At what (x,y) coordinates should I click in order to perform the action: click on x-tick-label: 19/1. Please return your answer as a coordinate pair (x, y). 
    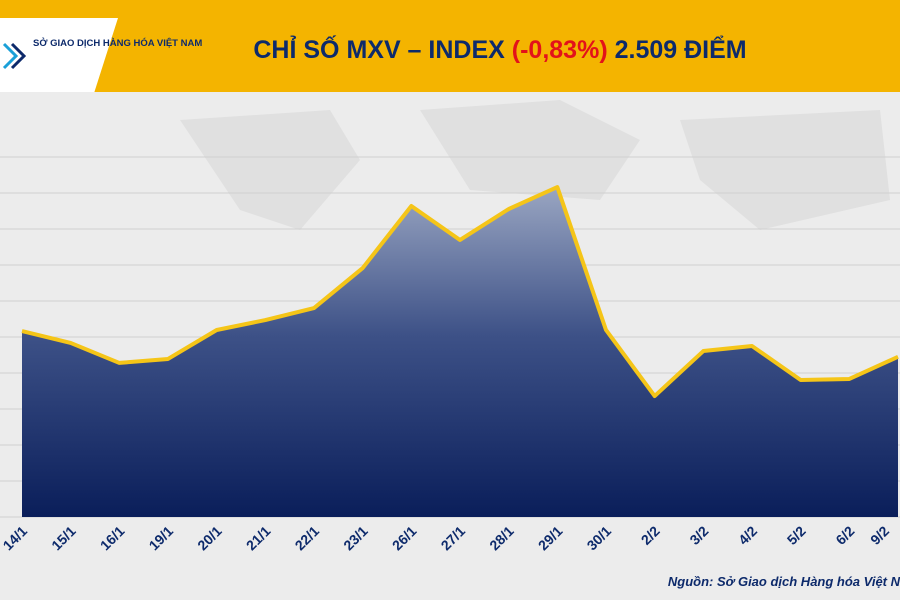
    Looking at the image, I should click on (161, 538).